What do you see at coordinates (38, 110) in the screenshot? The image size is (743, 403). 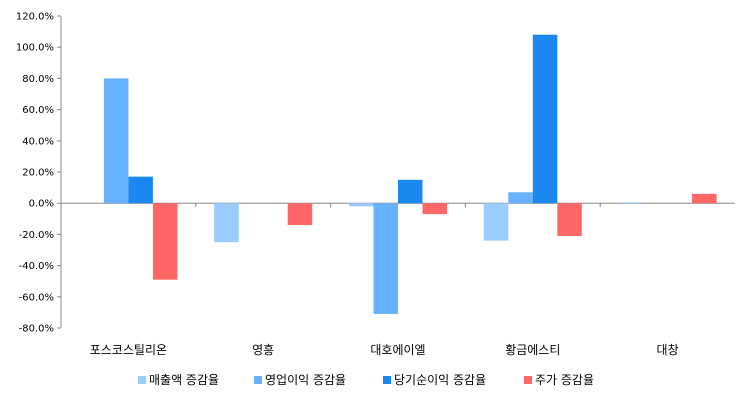 I see `y-tick-label: 60.0%` at bounding box center [38, 110].